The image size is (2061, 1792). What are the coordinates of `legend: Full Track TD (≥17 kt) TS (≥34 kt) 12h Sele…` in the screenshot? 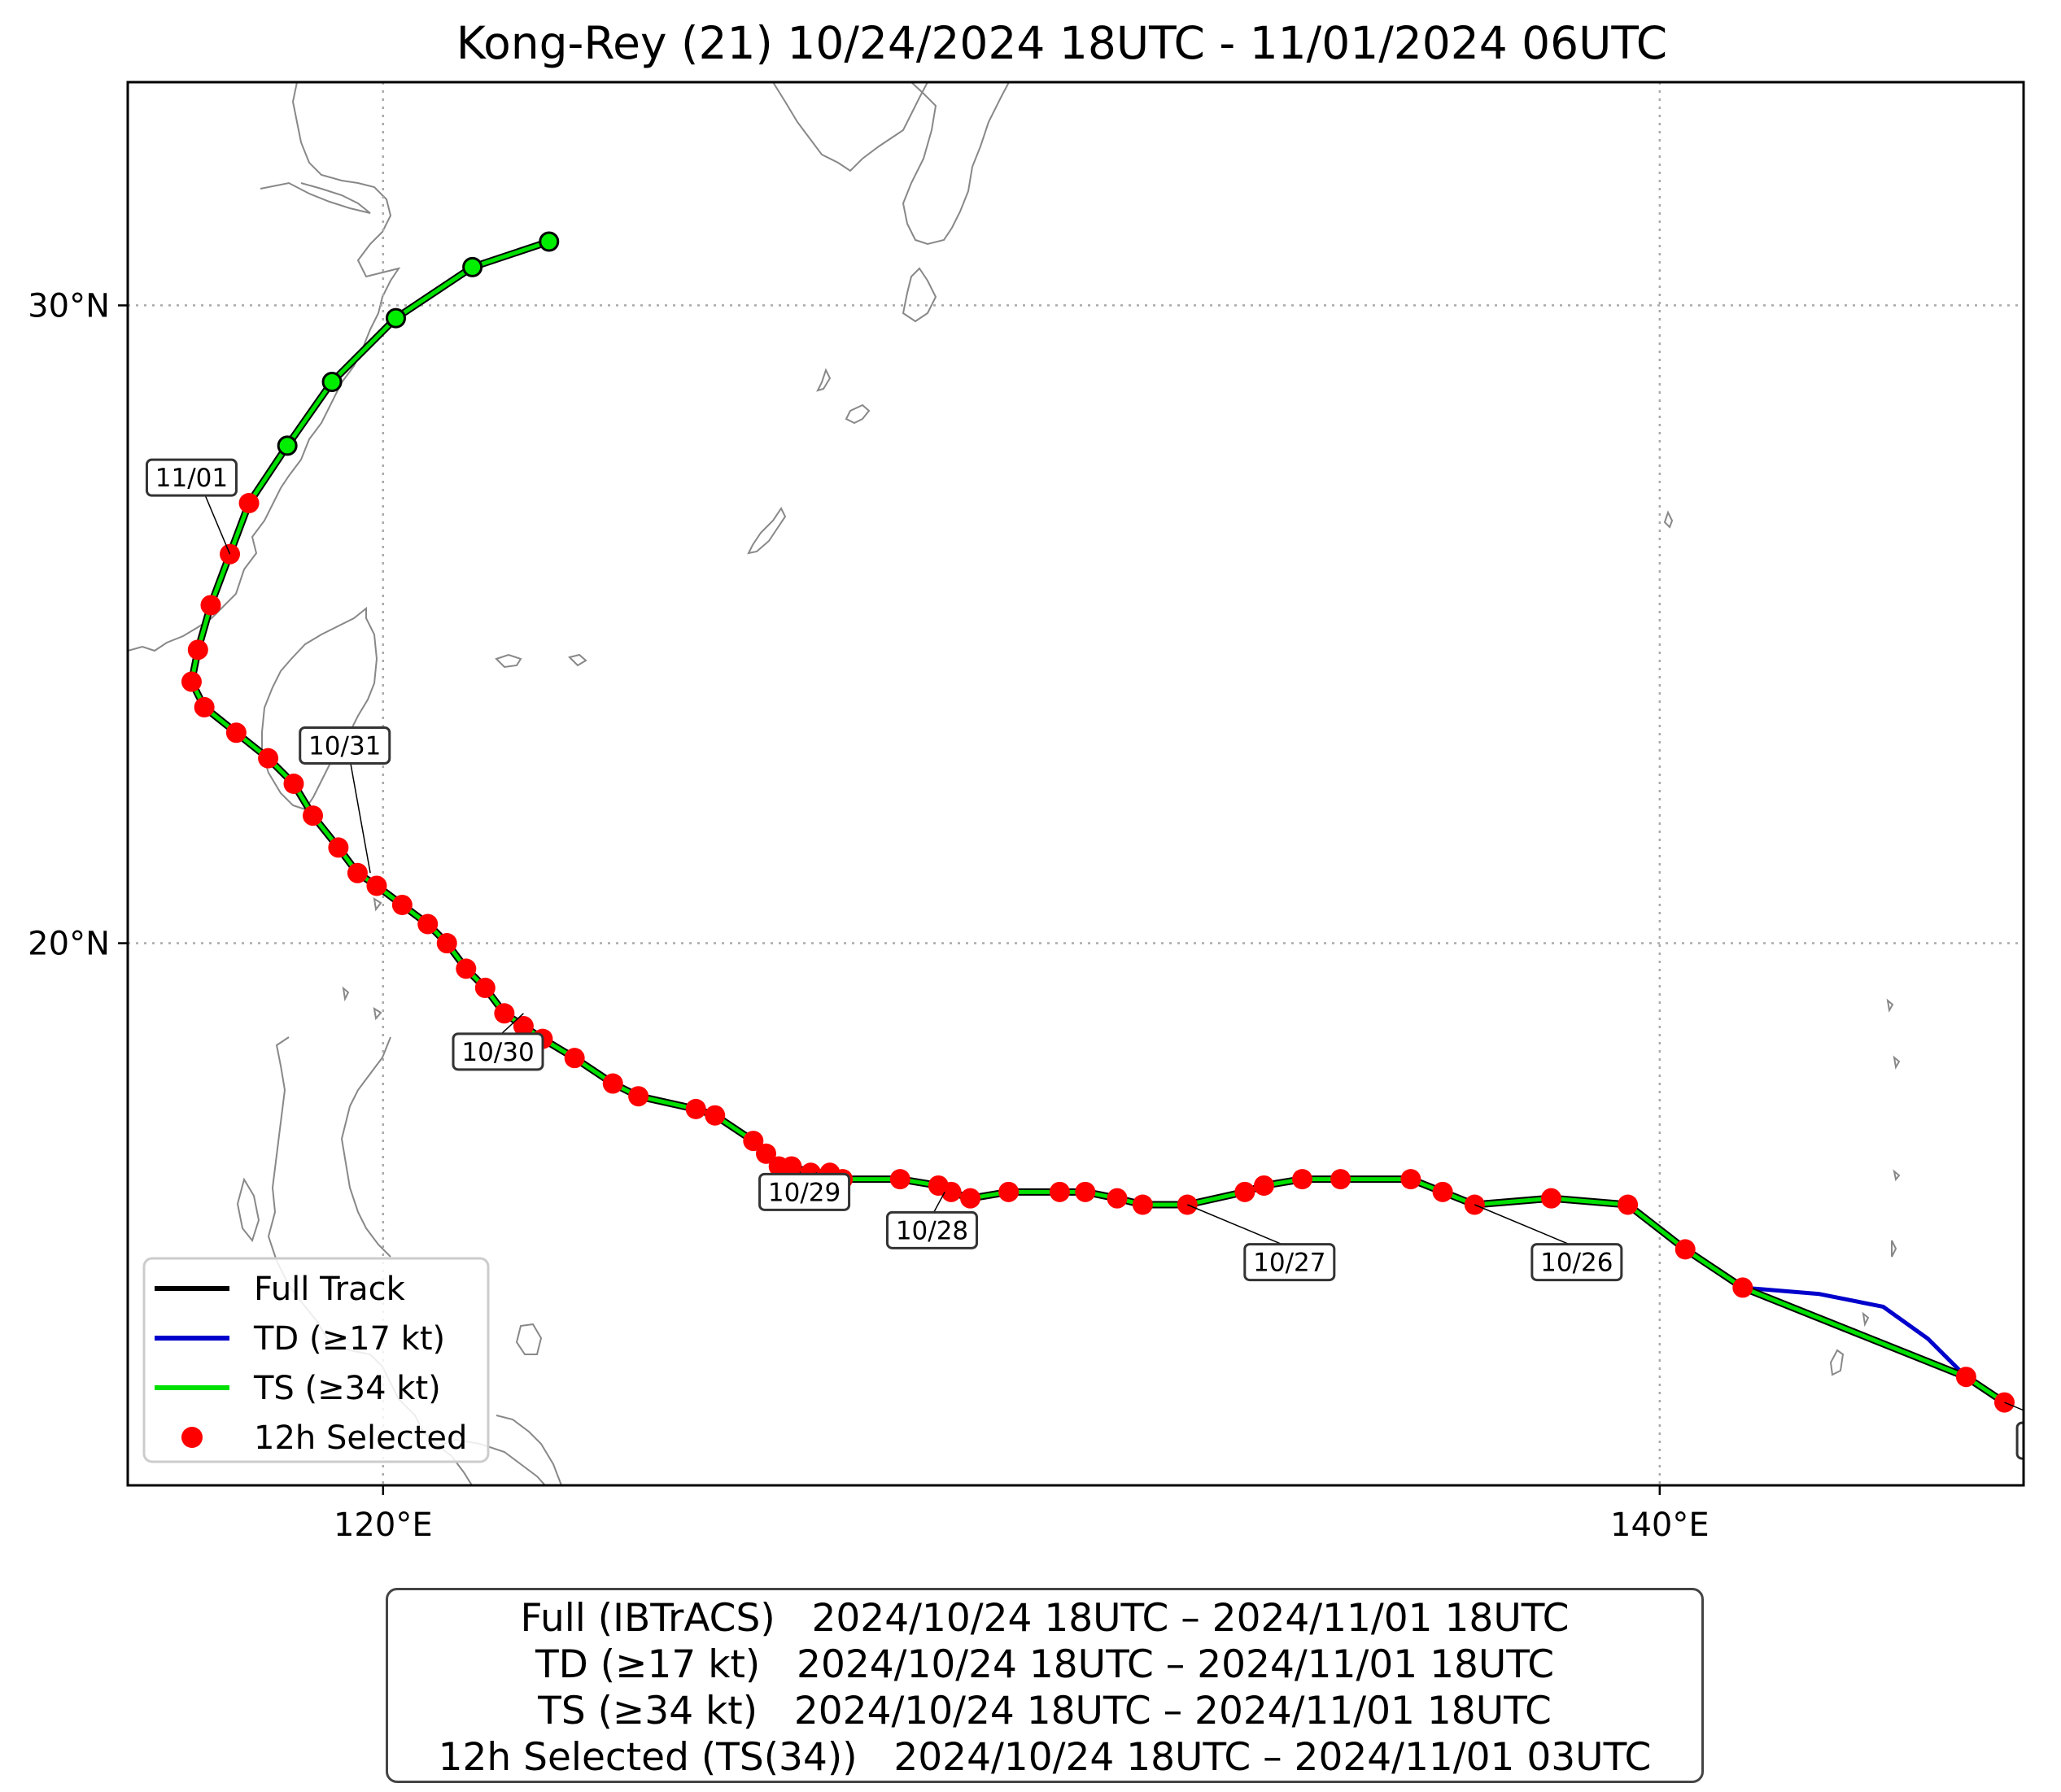 It's located at (316, 1360).